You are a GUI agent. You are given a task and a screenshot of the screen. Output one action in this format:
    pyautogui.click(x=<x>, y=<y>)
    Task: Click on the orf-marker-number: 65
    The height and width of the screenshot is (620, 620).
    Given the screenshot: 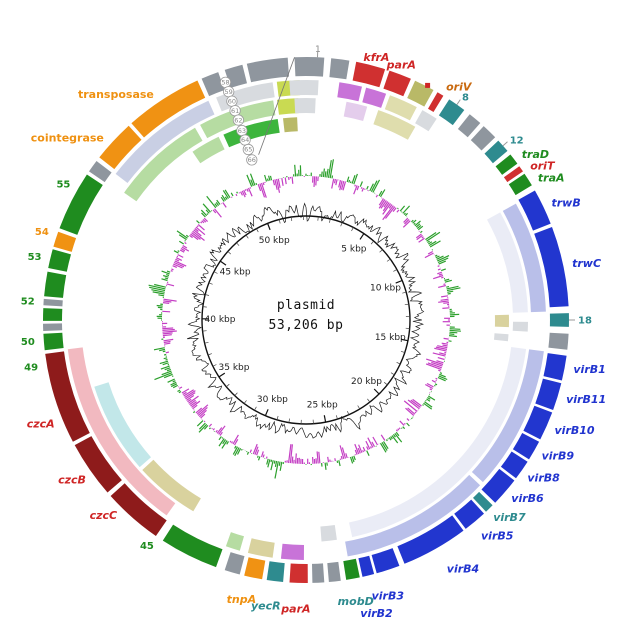 What is the action you would take?
    pyautogui.click(x=248, y=150)
    